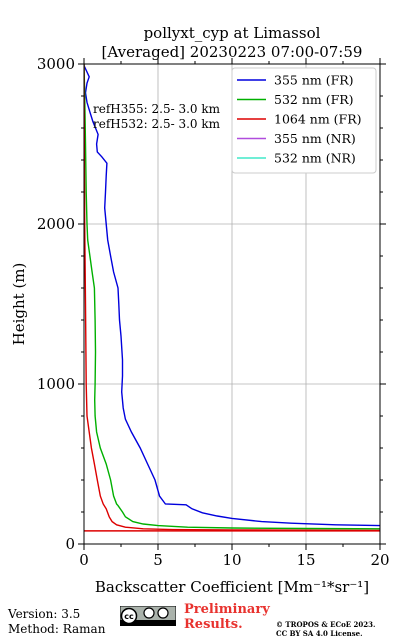  Describe the element at coordinates (157, 109) in the screenshot. I see `annotation-refh355: refH355: 2.5- 3.0 km` at that location.